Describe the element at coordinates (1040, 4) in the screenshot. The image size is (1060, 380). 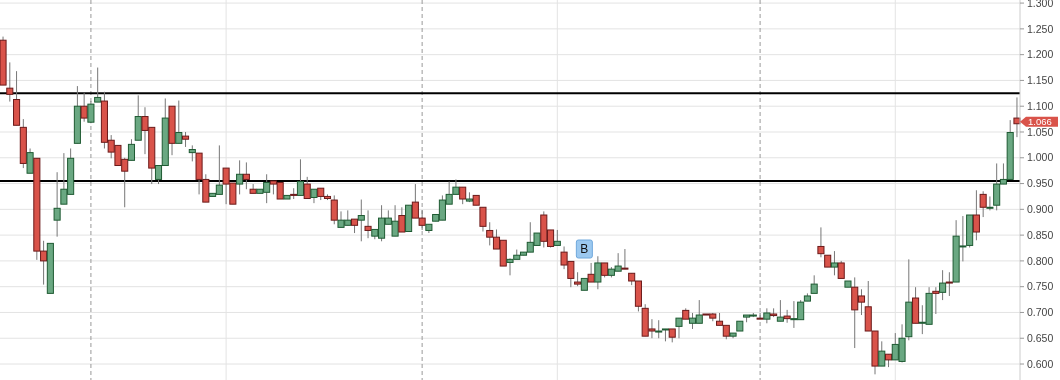
I see `y-tick-label: 1.300` at that location.